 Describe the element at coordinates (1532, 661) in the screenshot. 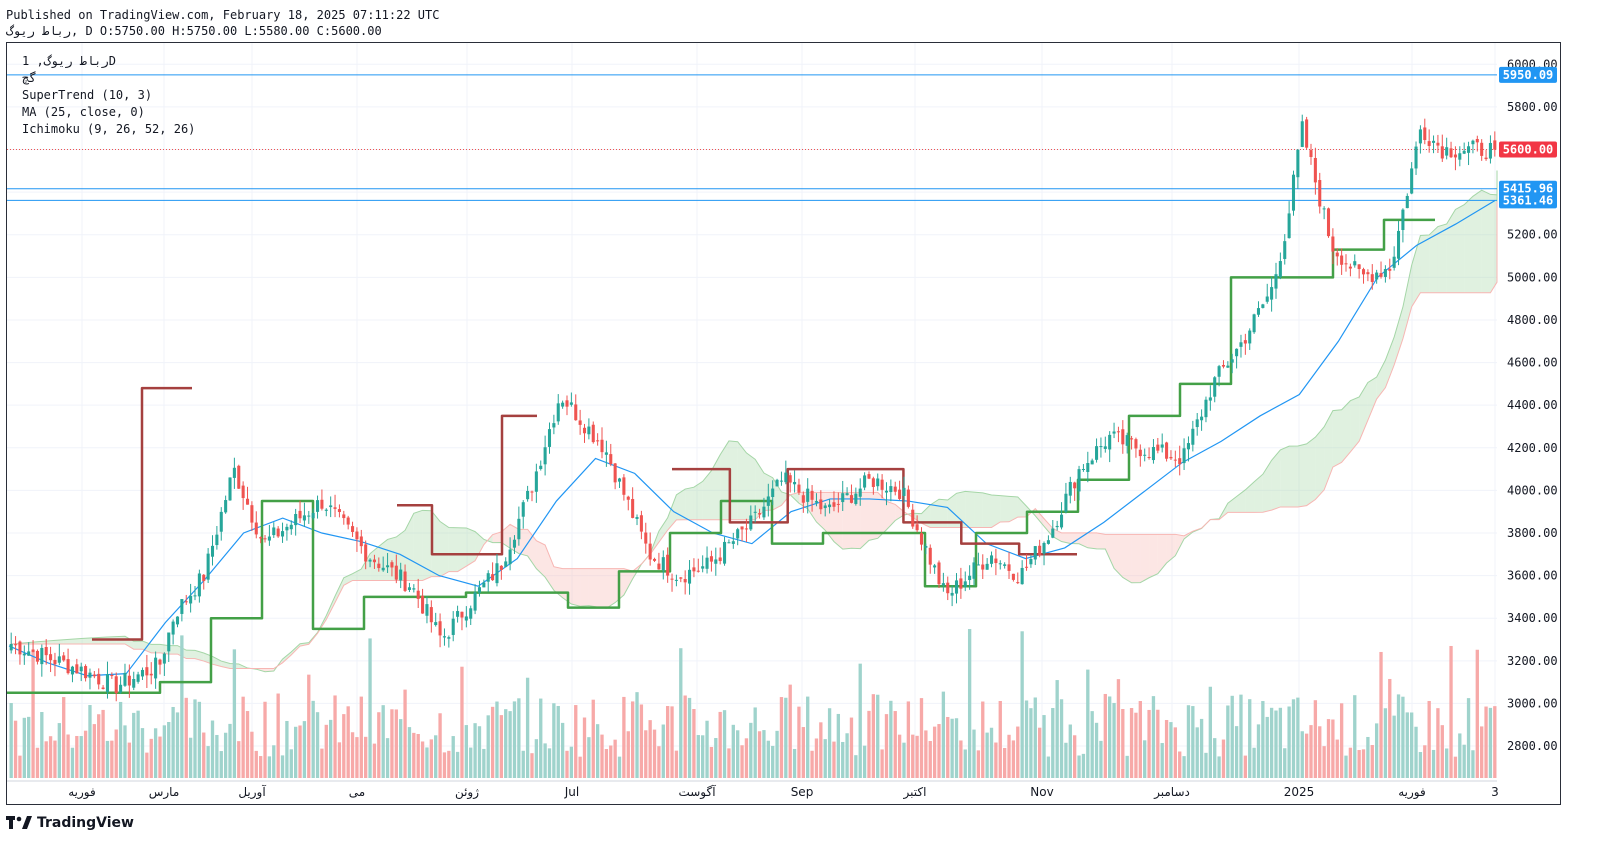

I see `y-tick-label: 3200.00` at that location.